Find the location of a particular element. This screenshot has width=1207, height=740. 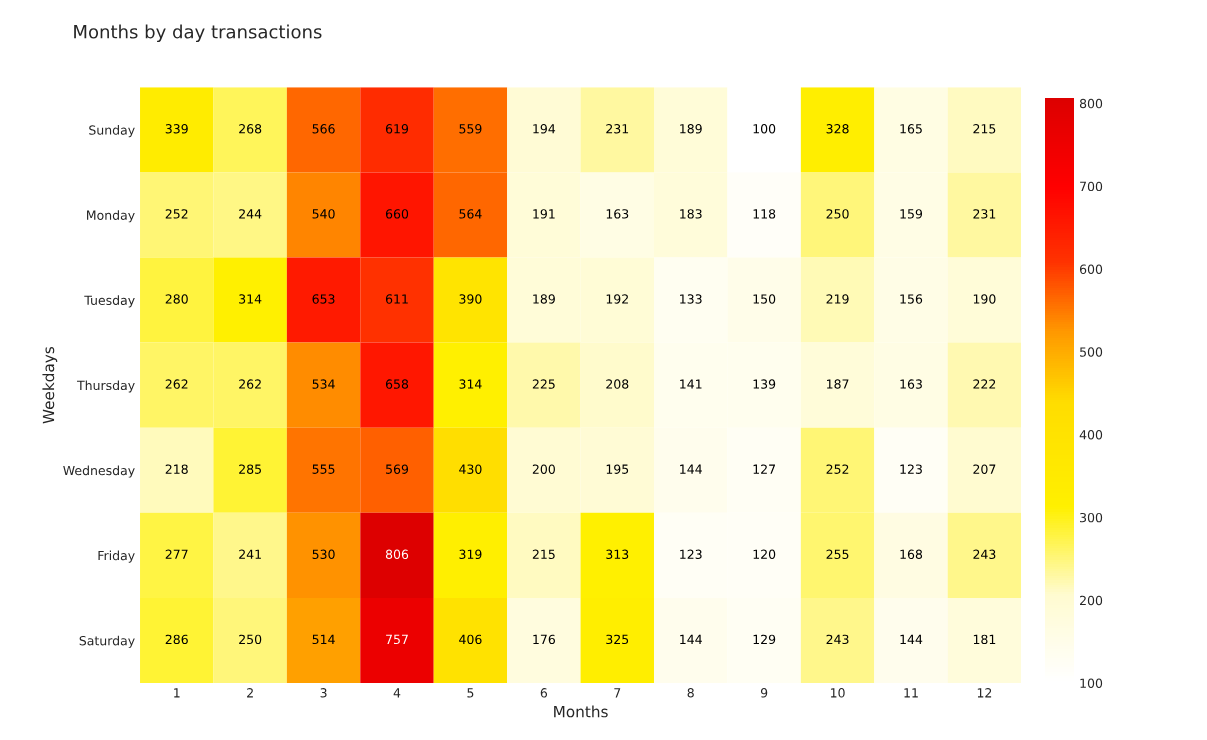

data-label: 207 is located at coordinates (984, 469).